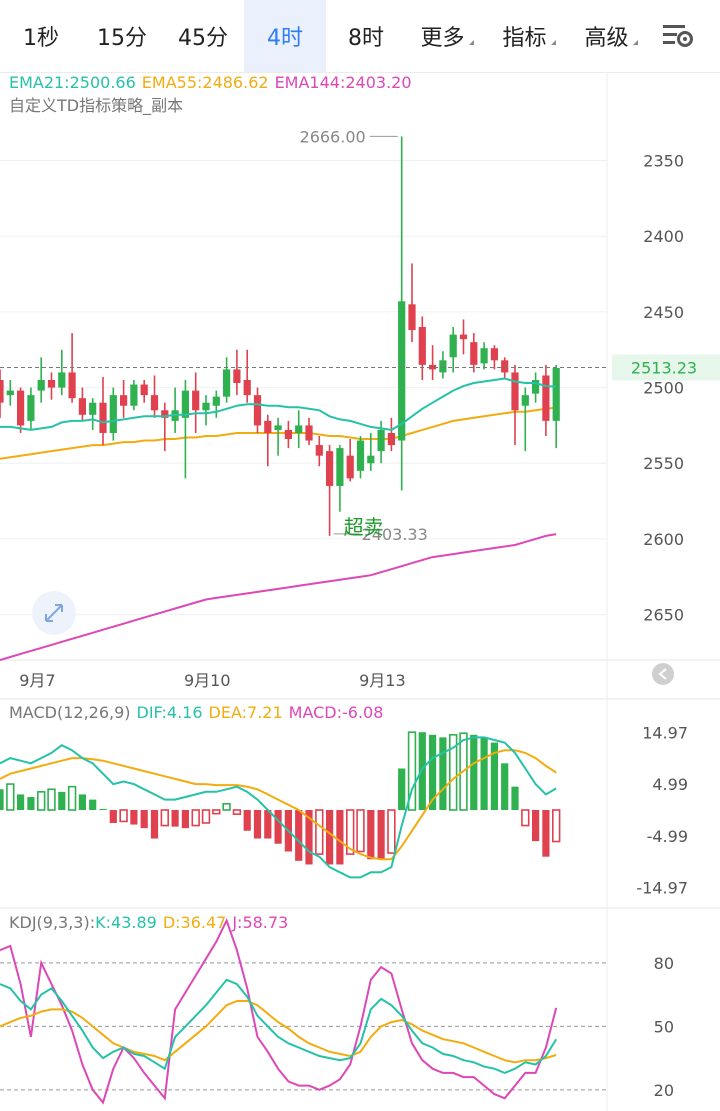 The width and height of the screenshot is (720, 1111). Describe the element at coordinates (663, 312) in the screenshot. I see `y-tick-label: 2450` at that location.